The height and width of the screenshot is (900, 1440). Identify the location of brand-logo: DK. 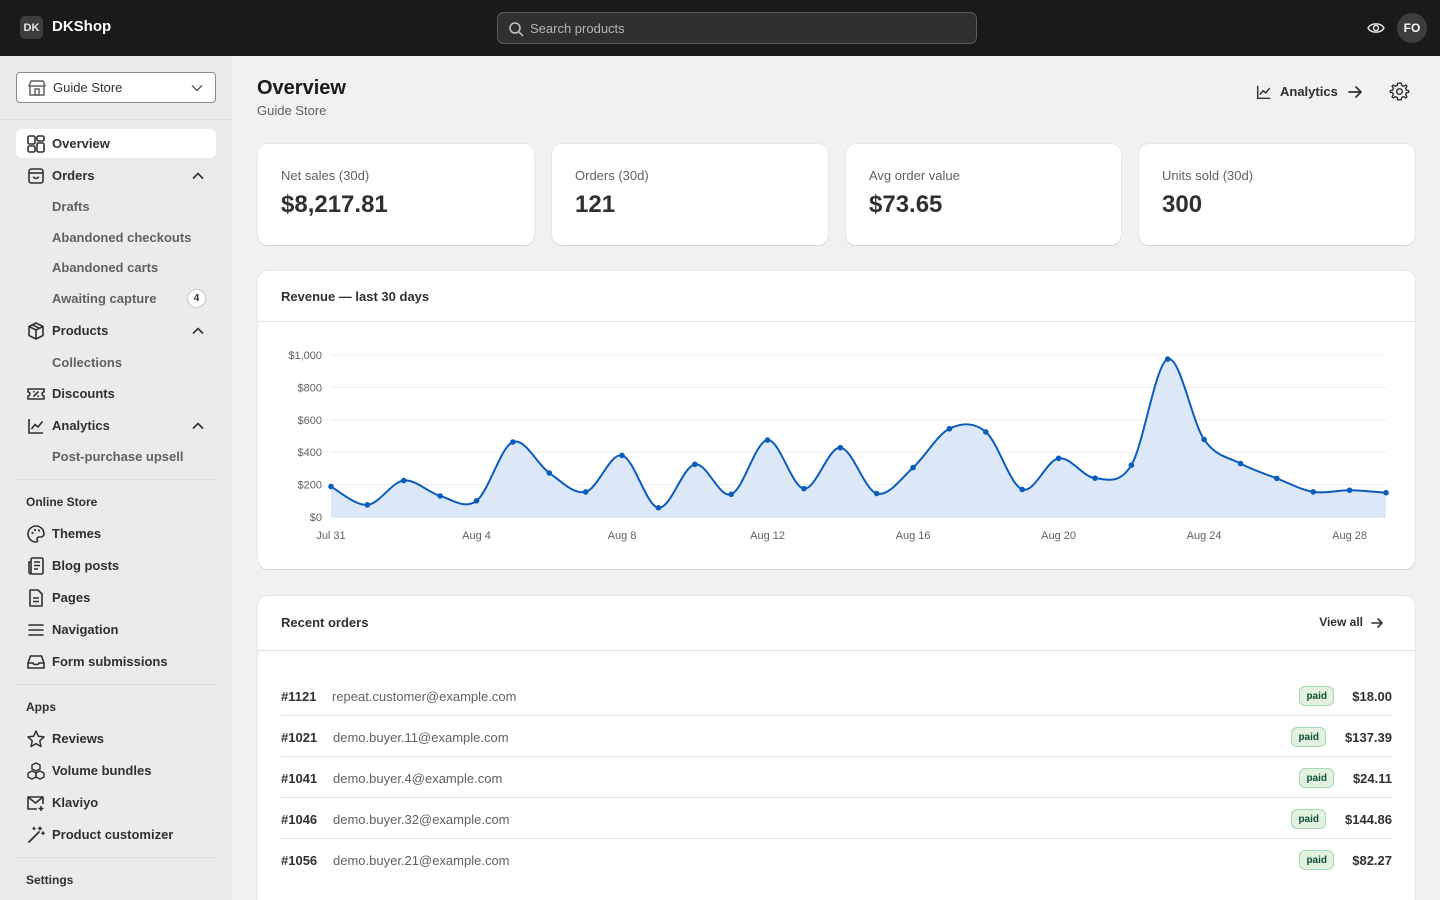
(31, 27).